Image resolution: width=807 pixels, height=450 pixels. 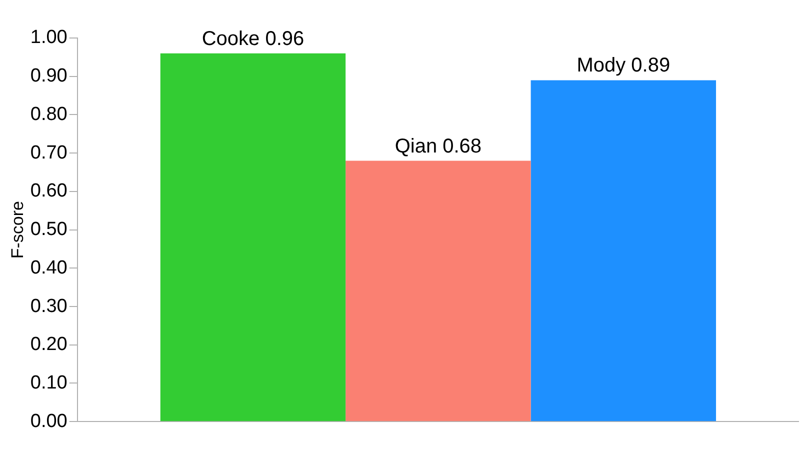 I want to click on y-tick-label: 0.30, so click(x=49, y=306).